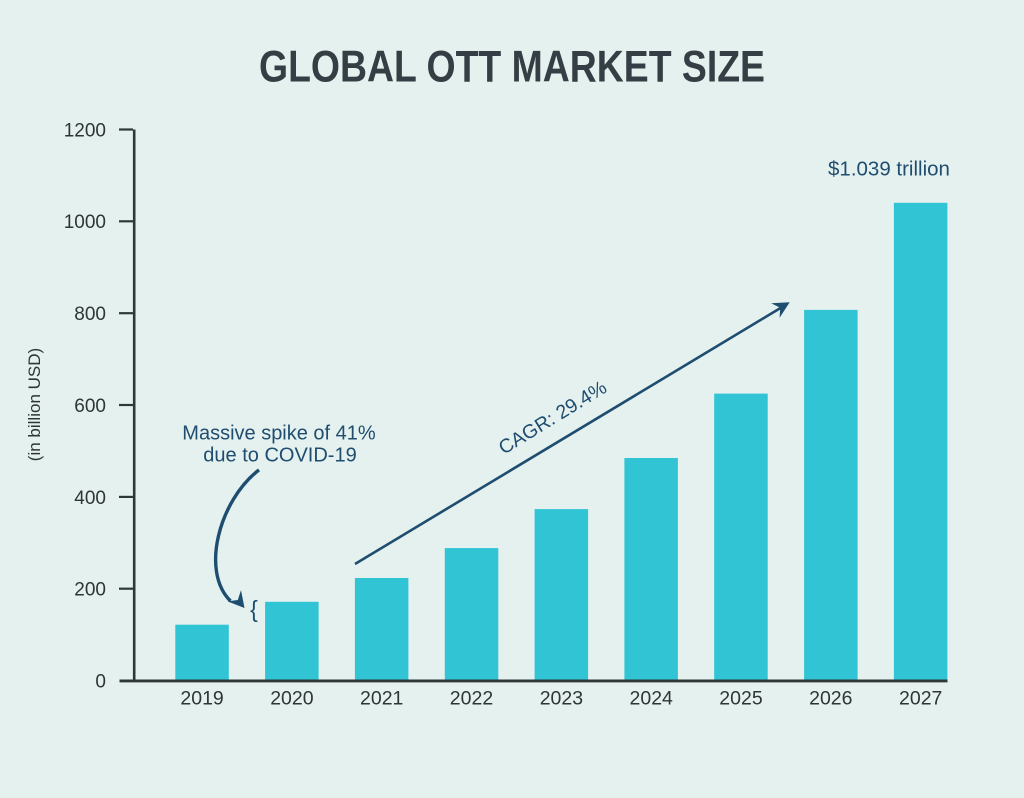  What do you see at coordinates (90, 498) in the screenshot?
I see `svg-text: 400` at bounding box center [90, 498].